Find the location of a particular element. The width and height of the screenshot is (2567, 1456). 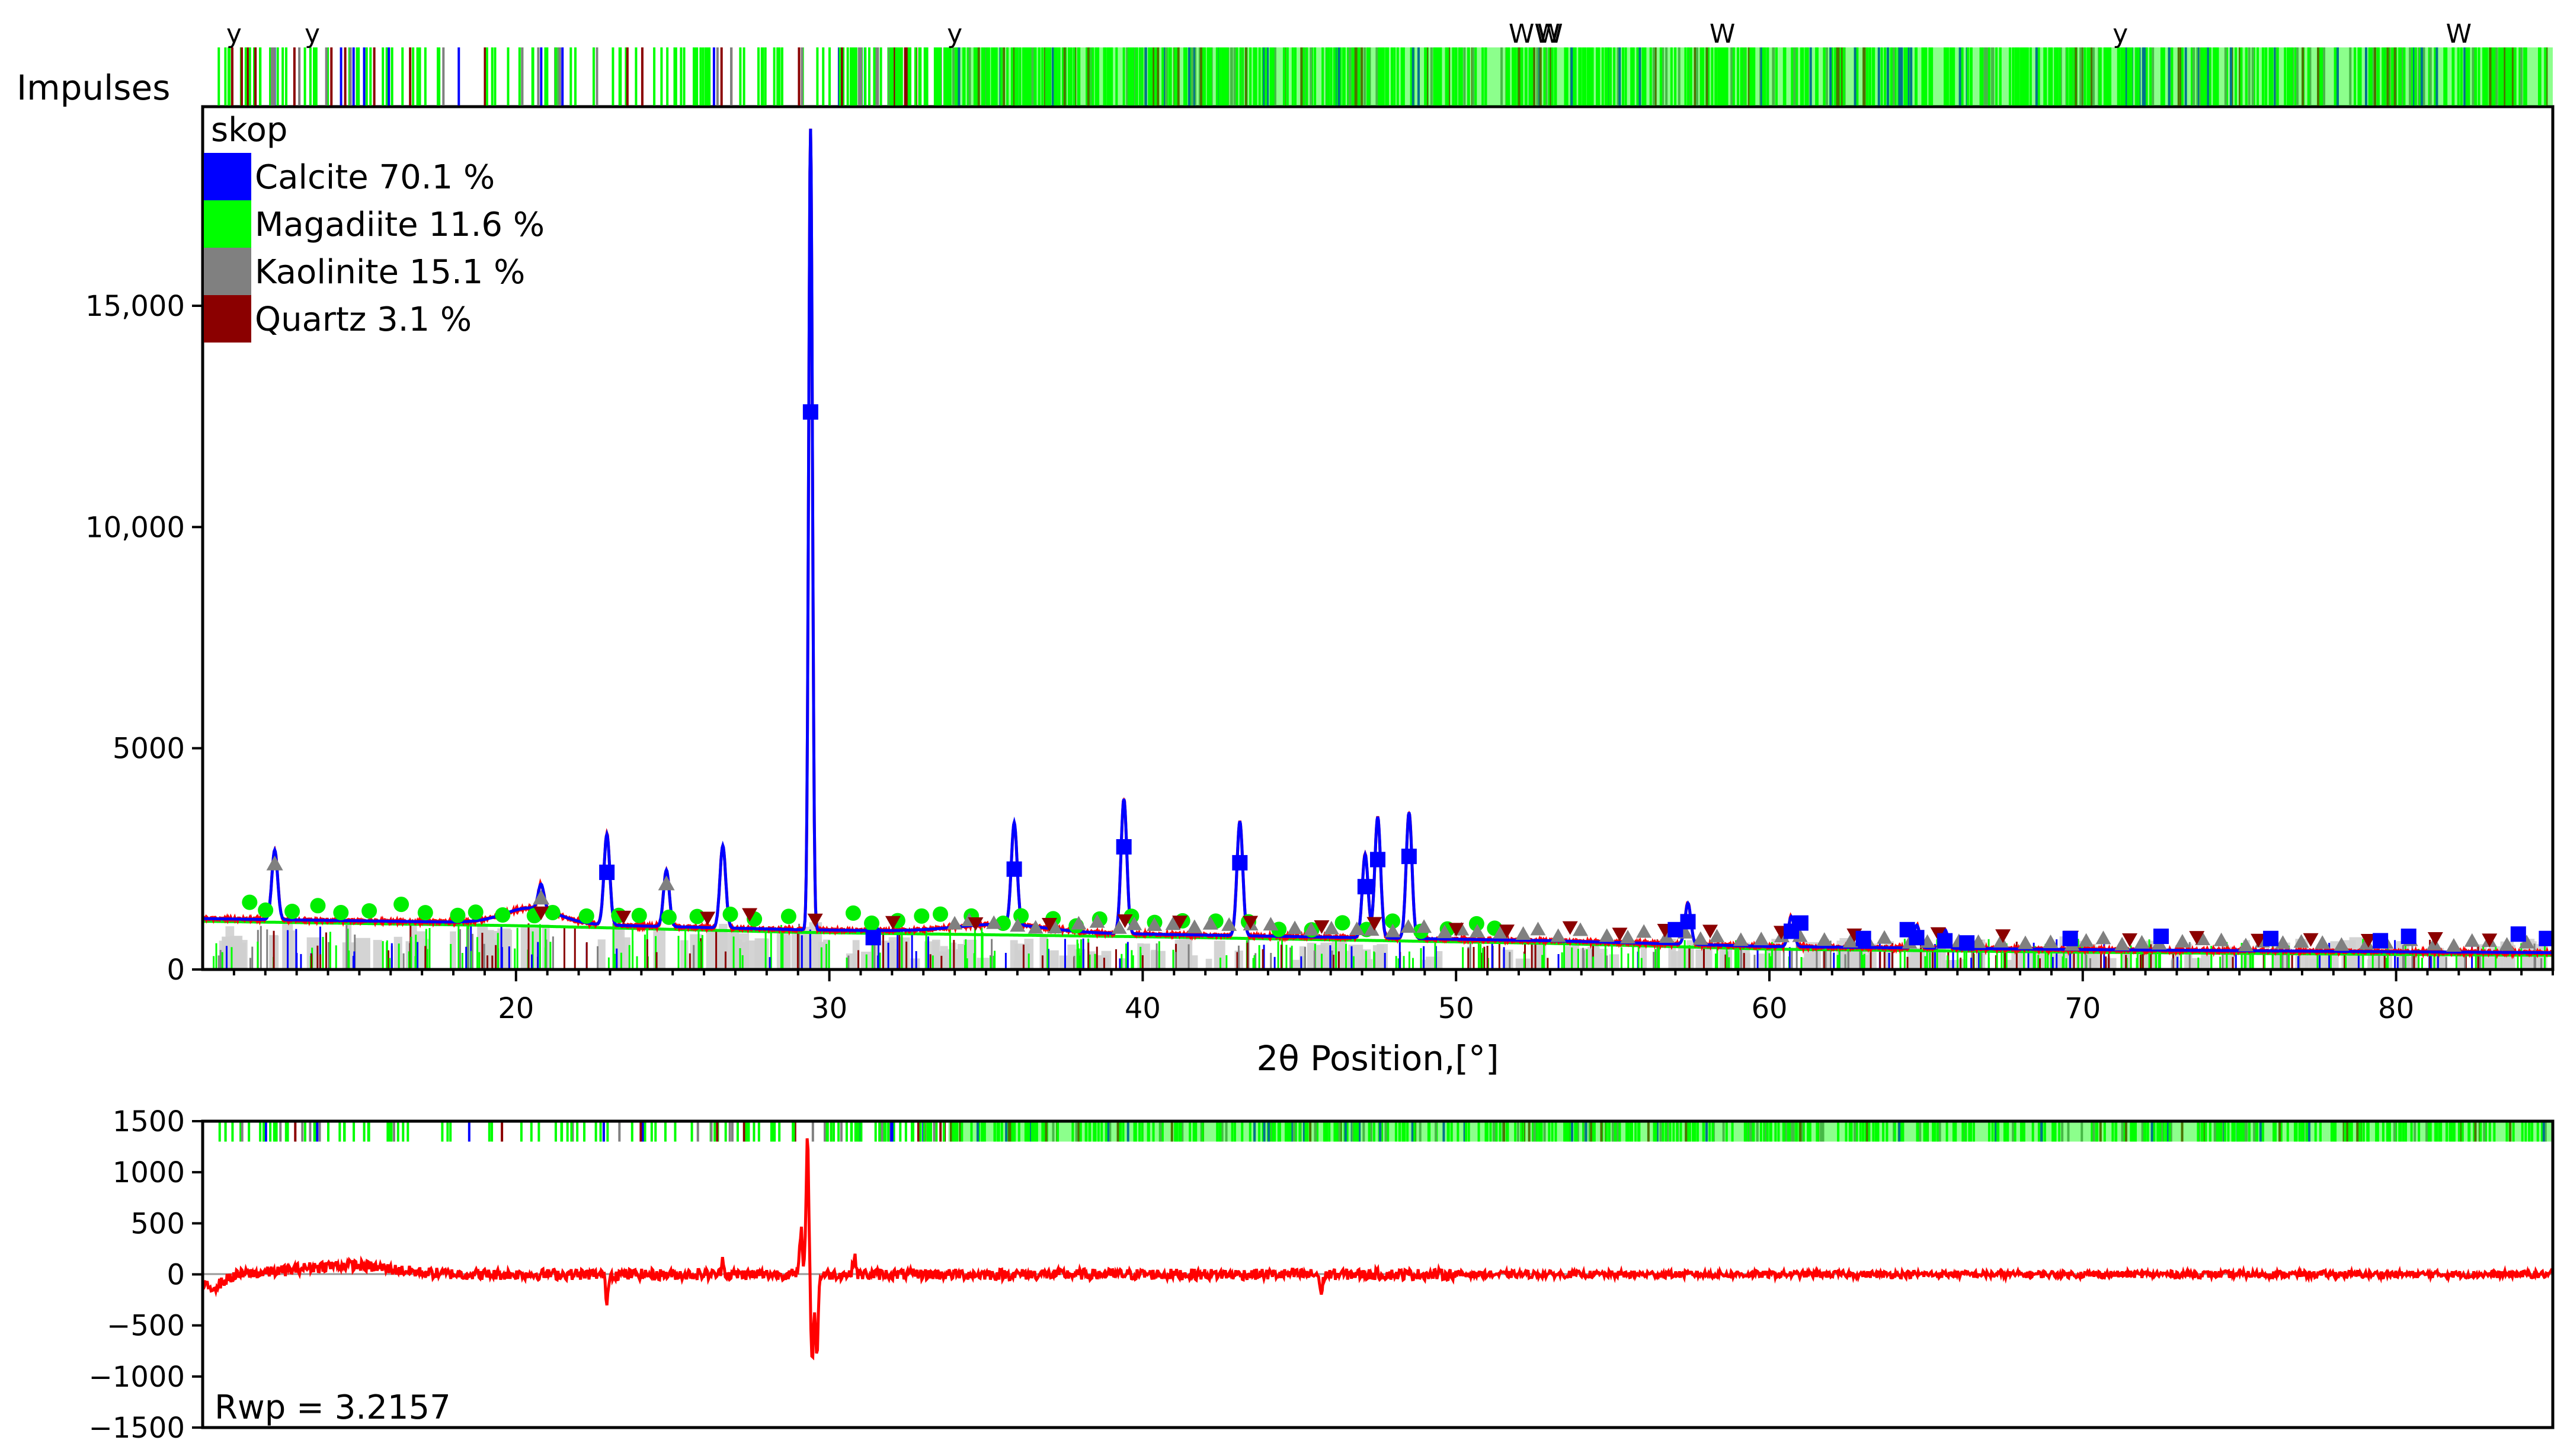

legend-swatch-quartz is located at coordinates (227, 319).